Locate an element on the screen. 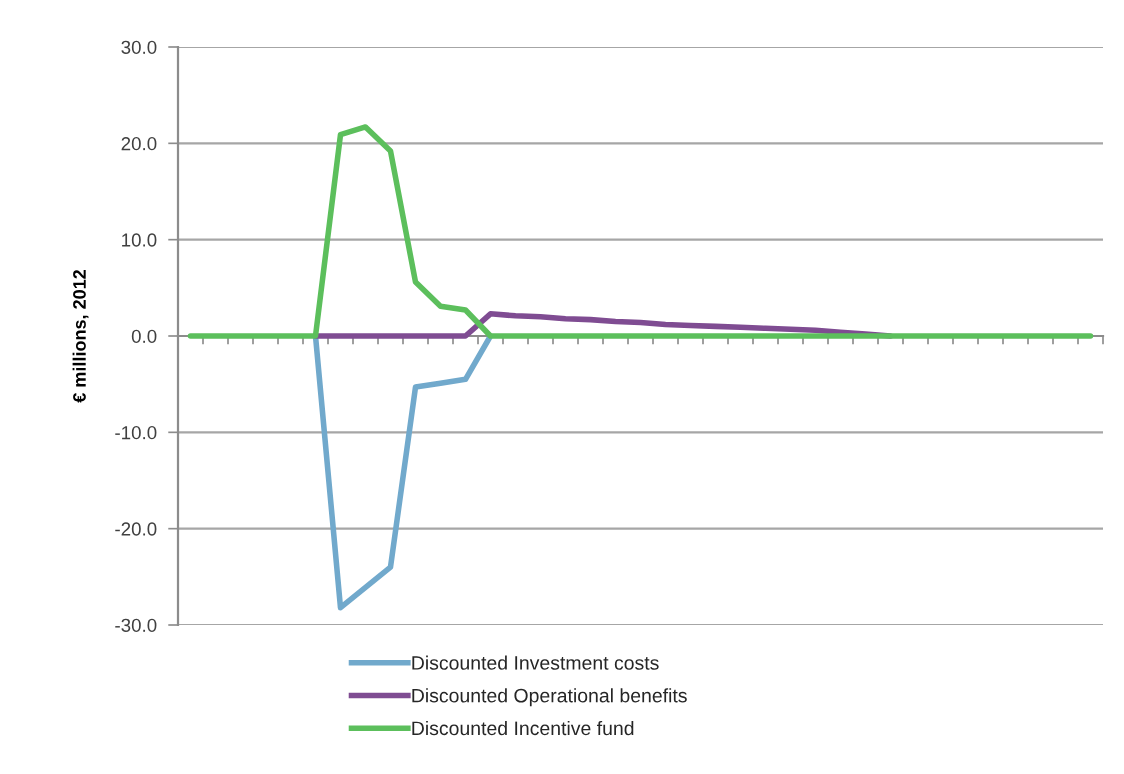 This screenshot has height=774, width=1124. y-tick-label: -20.0 is located at coordinates (136, 529).